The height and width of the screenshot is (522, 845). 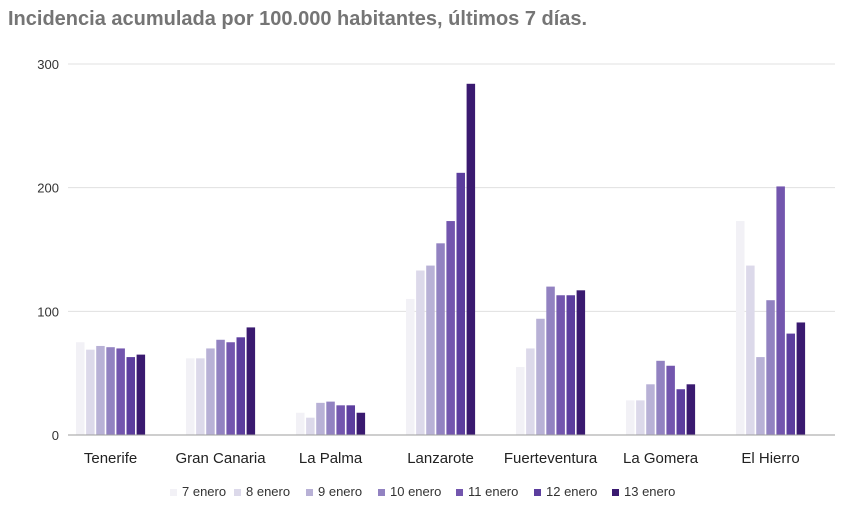 I want to click on legend-label: 7 enero, so click(x=204, y=491).